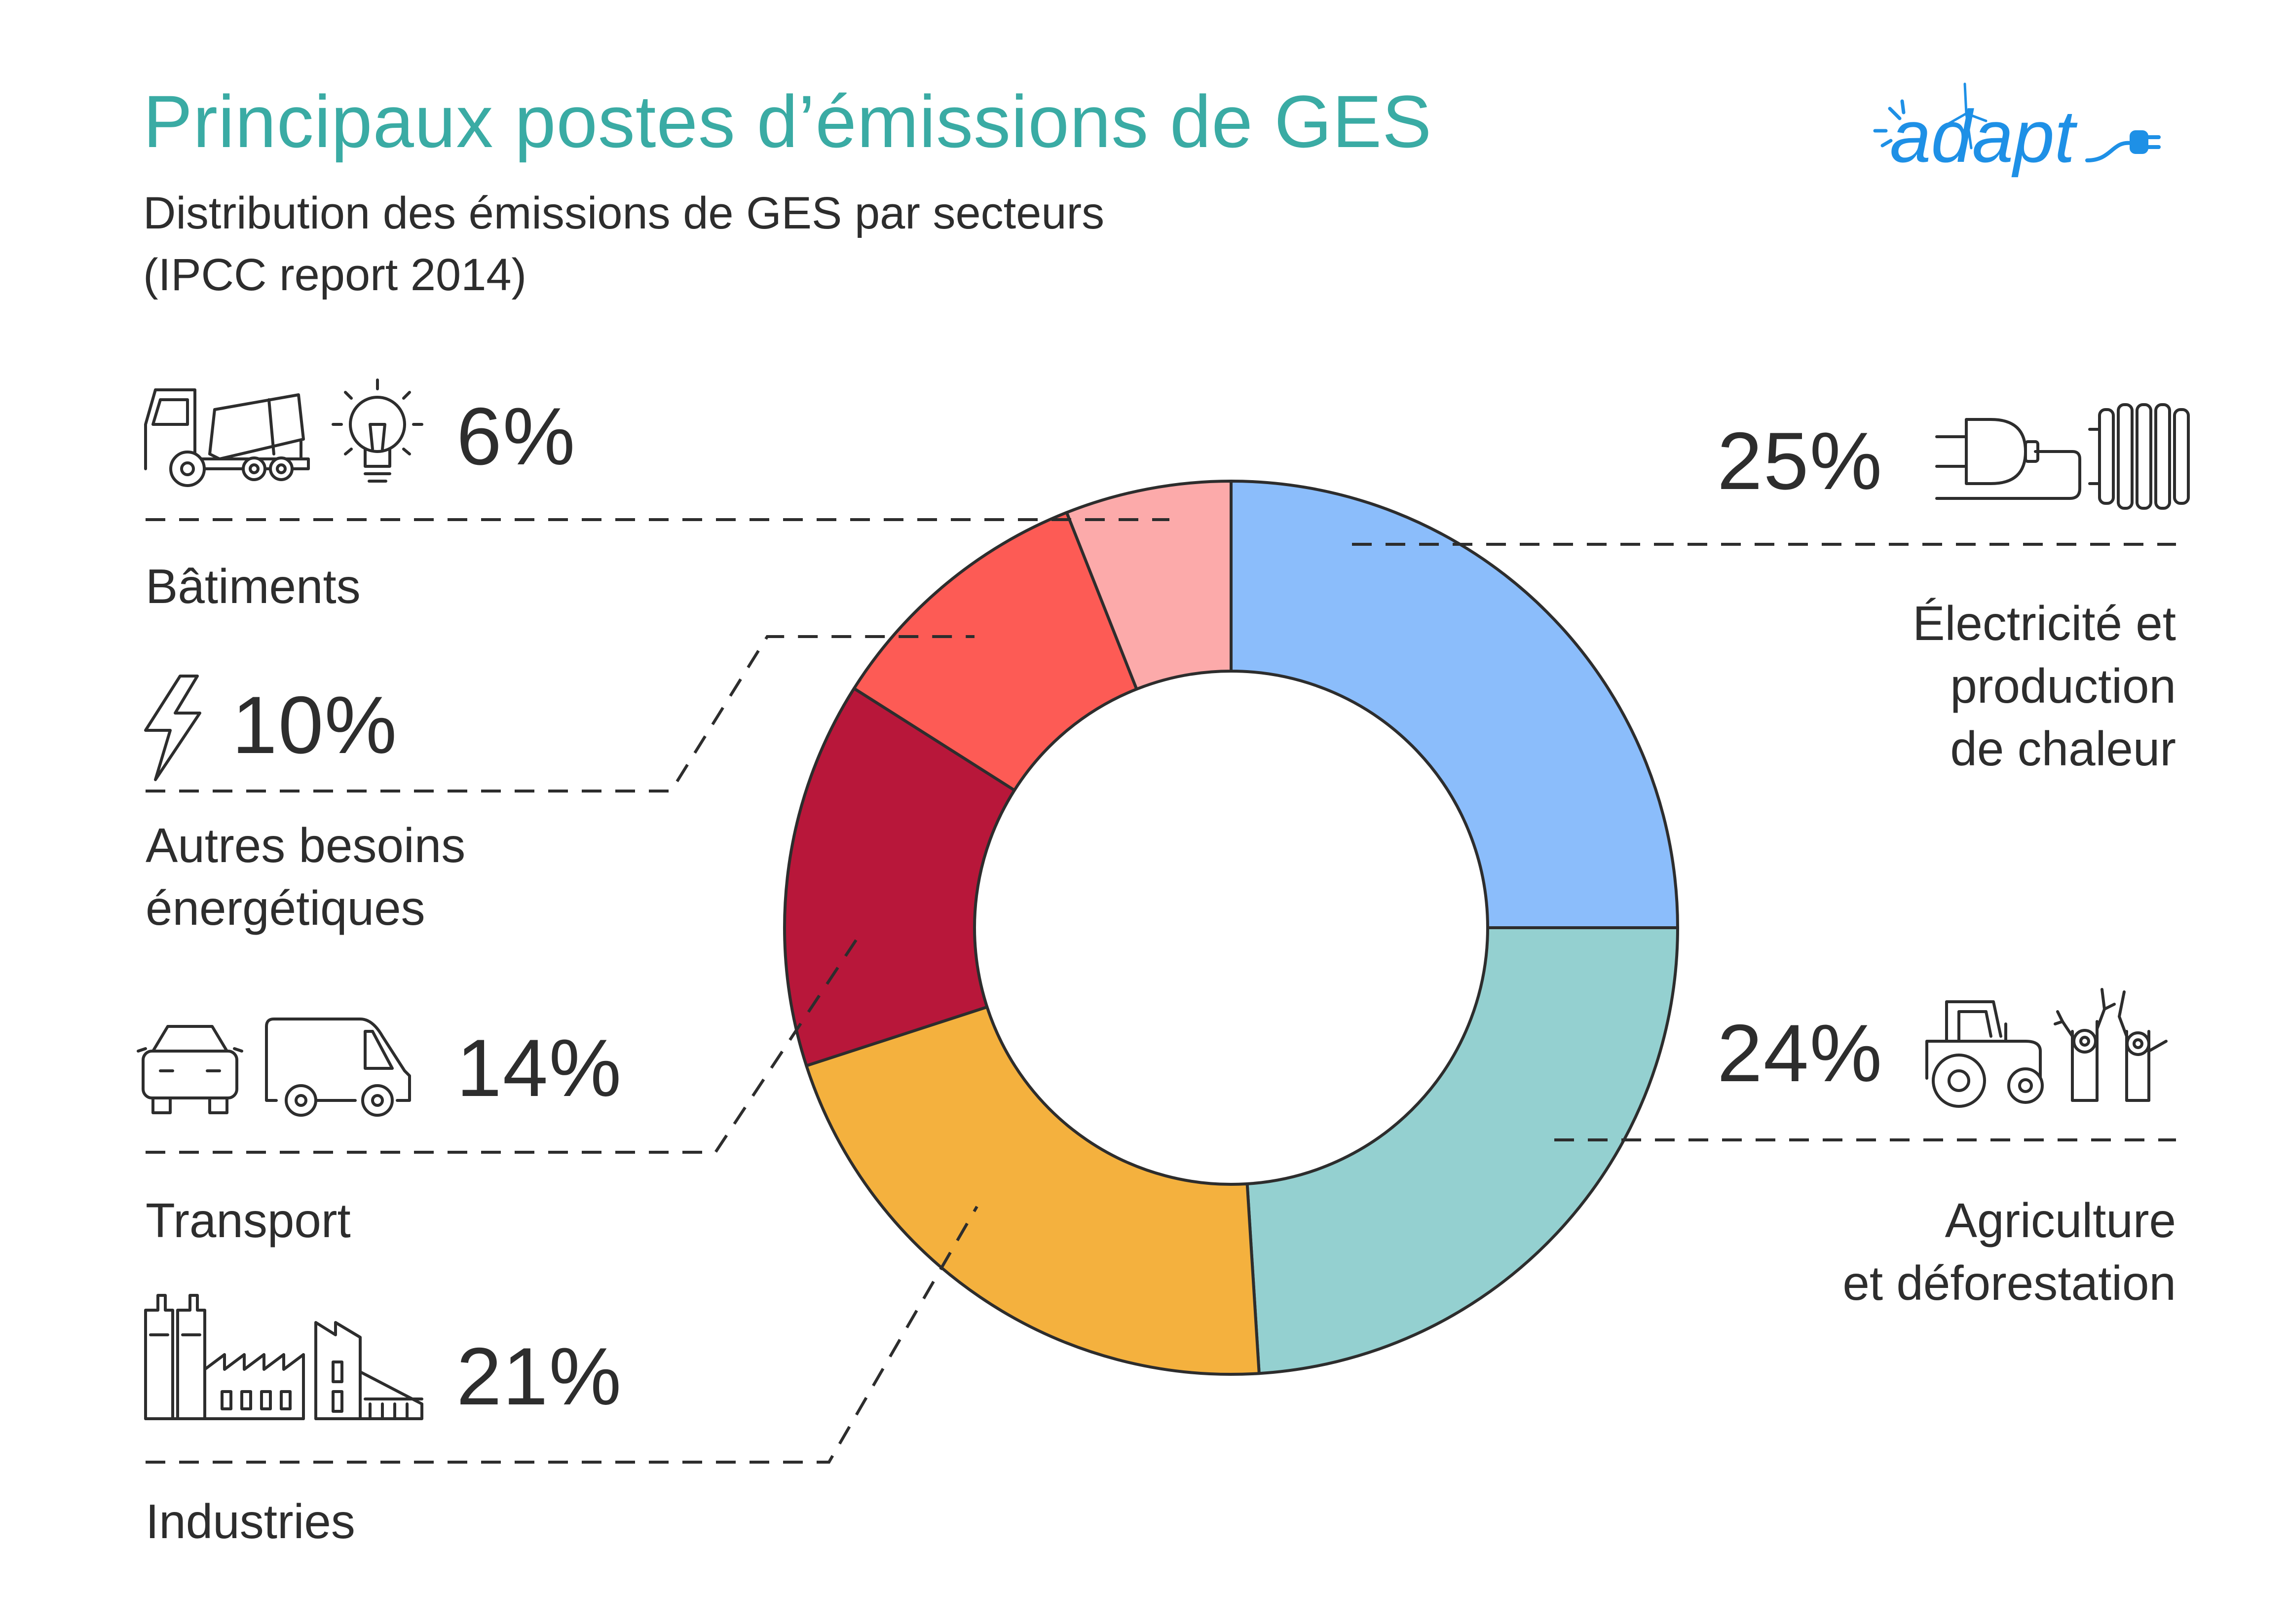 The image size is (2288, 1624). Describe the element at coordinates (1951, 1252) in the screenshot. I see `label-agriculture: Agriculture et déforestation` at that location.